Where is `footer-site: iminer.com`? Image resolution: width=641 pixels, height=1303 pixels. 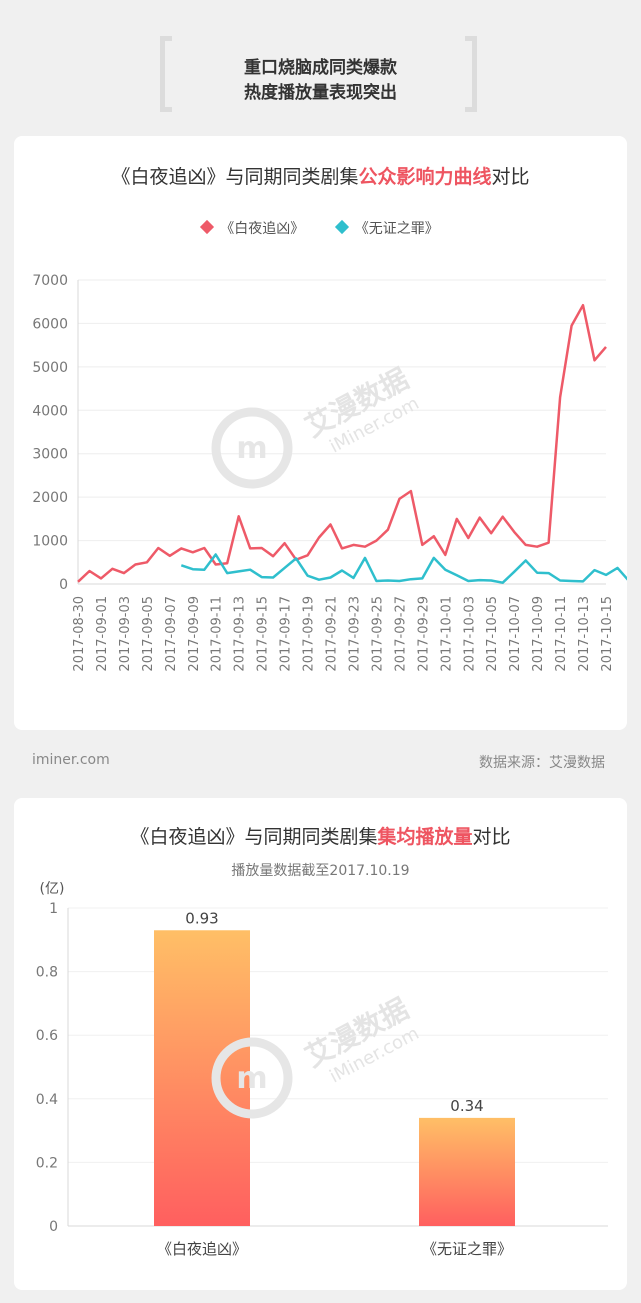
footer-site: iminer.com is located at coordinates (71, 760).